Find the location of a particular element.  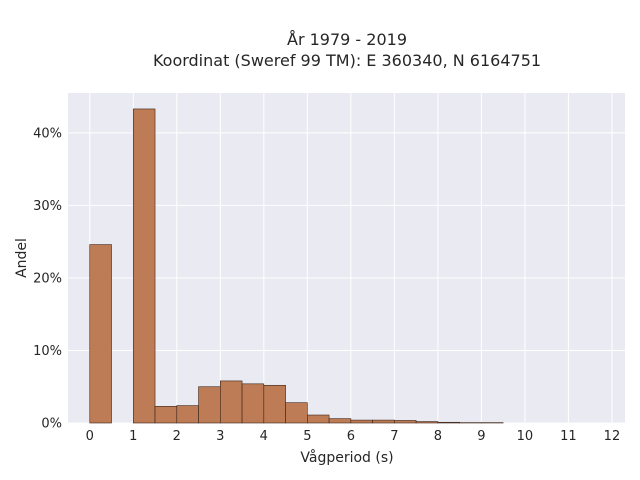

y-tick-labels: 0% 10% 20% 30% 40% is located at coordinates (47, 278).